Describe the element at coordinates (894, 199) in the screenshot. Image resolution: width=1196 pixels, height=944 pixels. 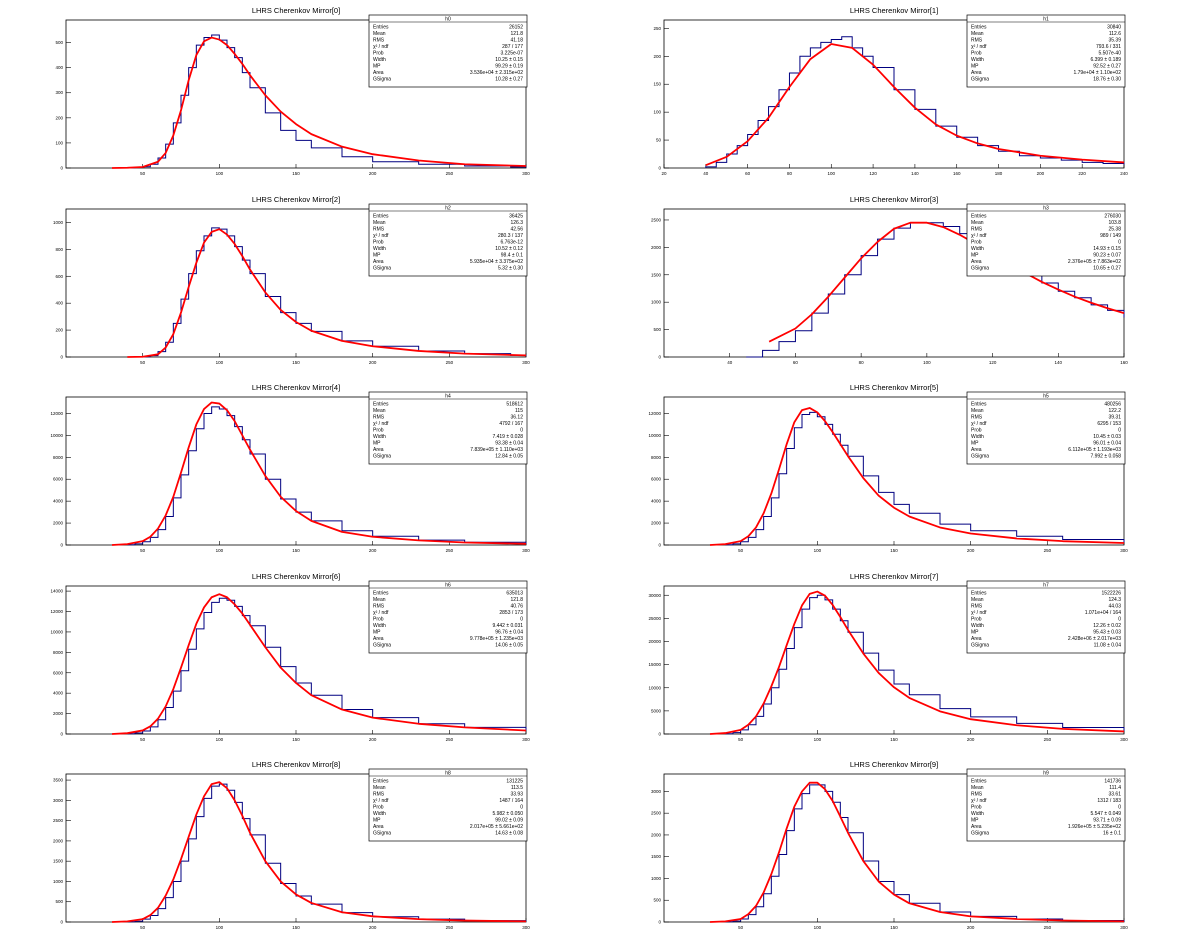
I see `panel-title: LHRS Cherenkov Mirror[3]` at that location.